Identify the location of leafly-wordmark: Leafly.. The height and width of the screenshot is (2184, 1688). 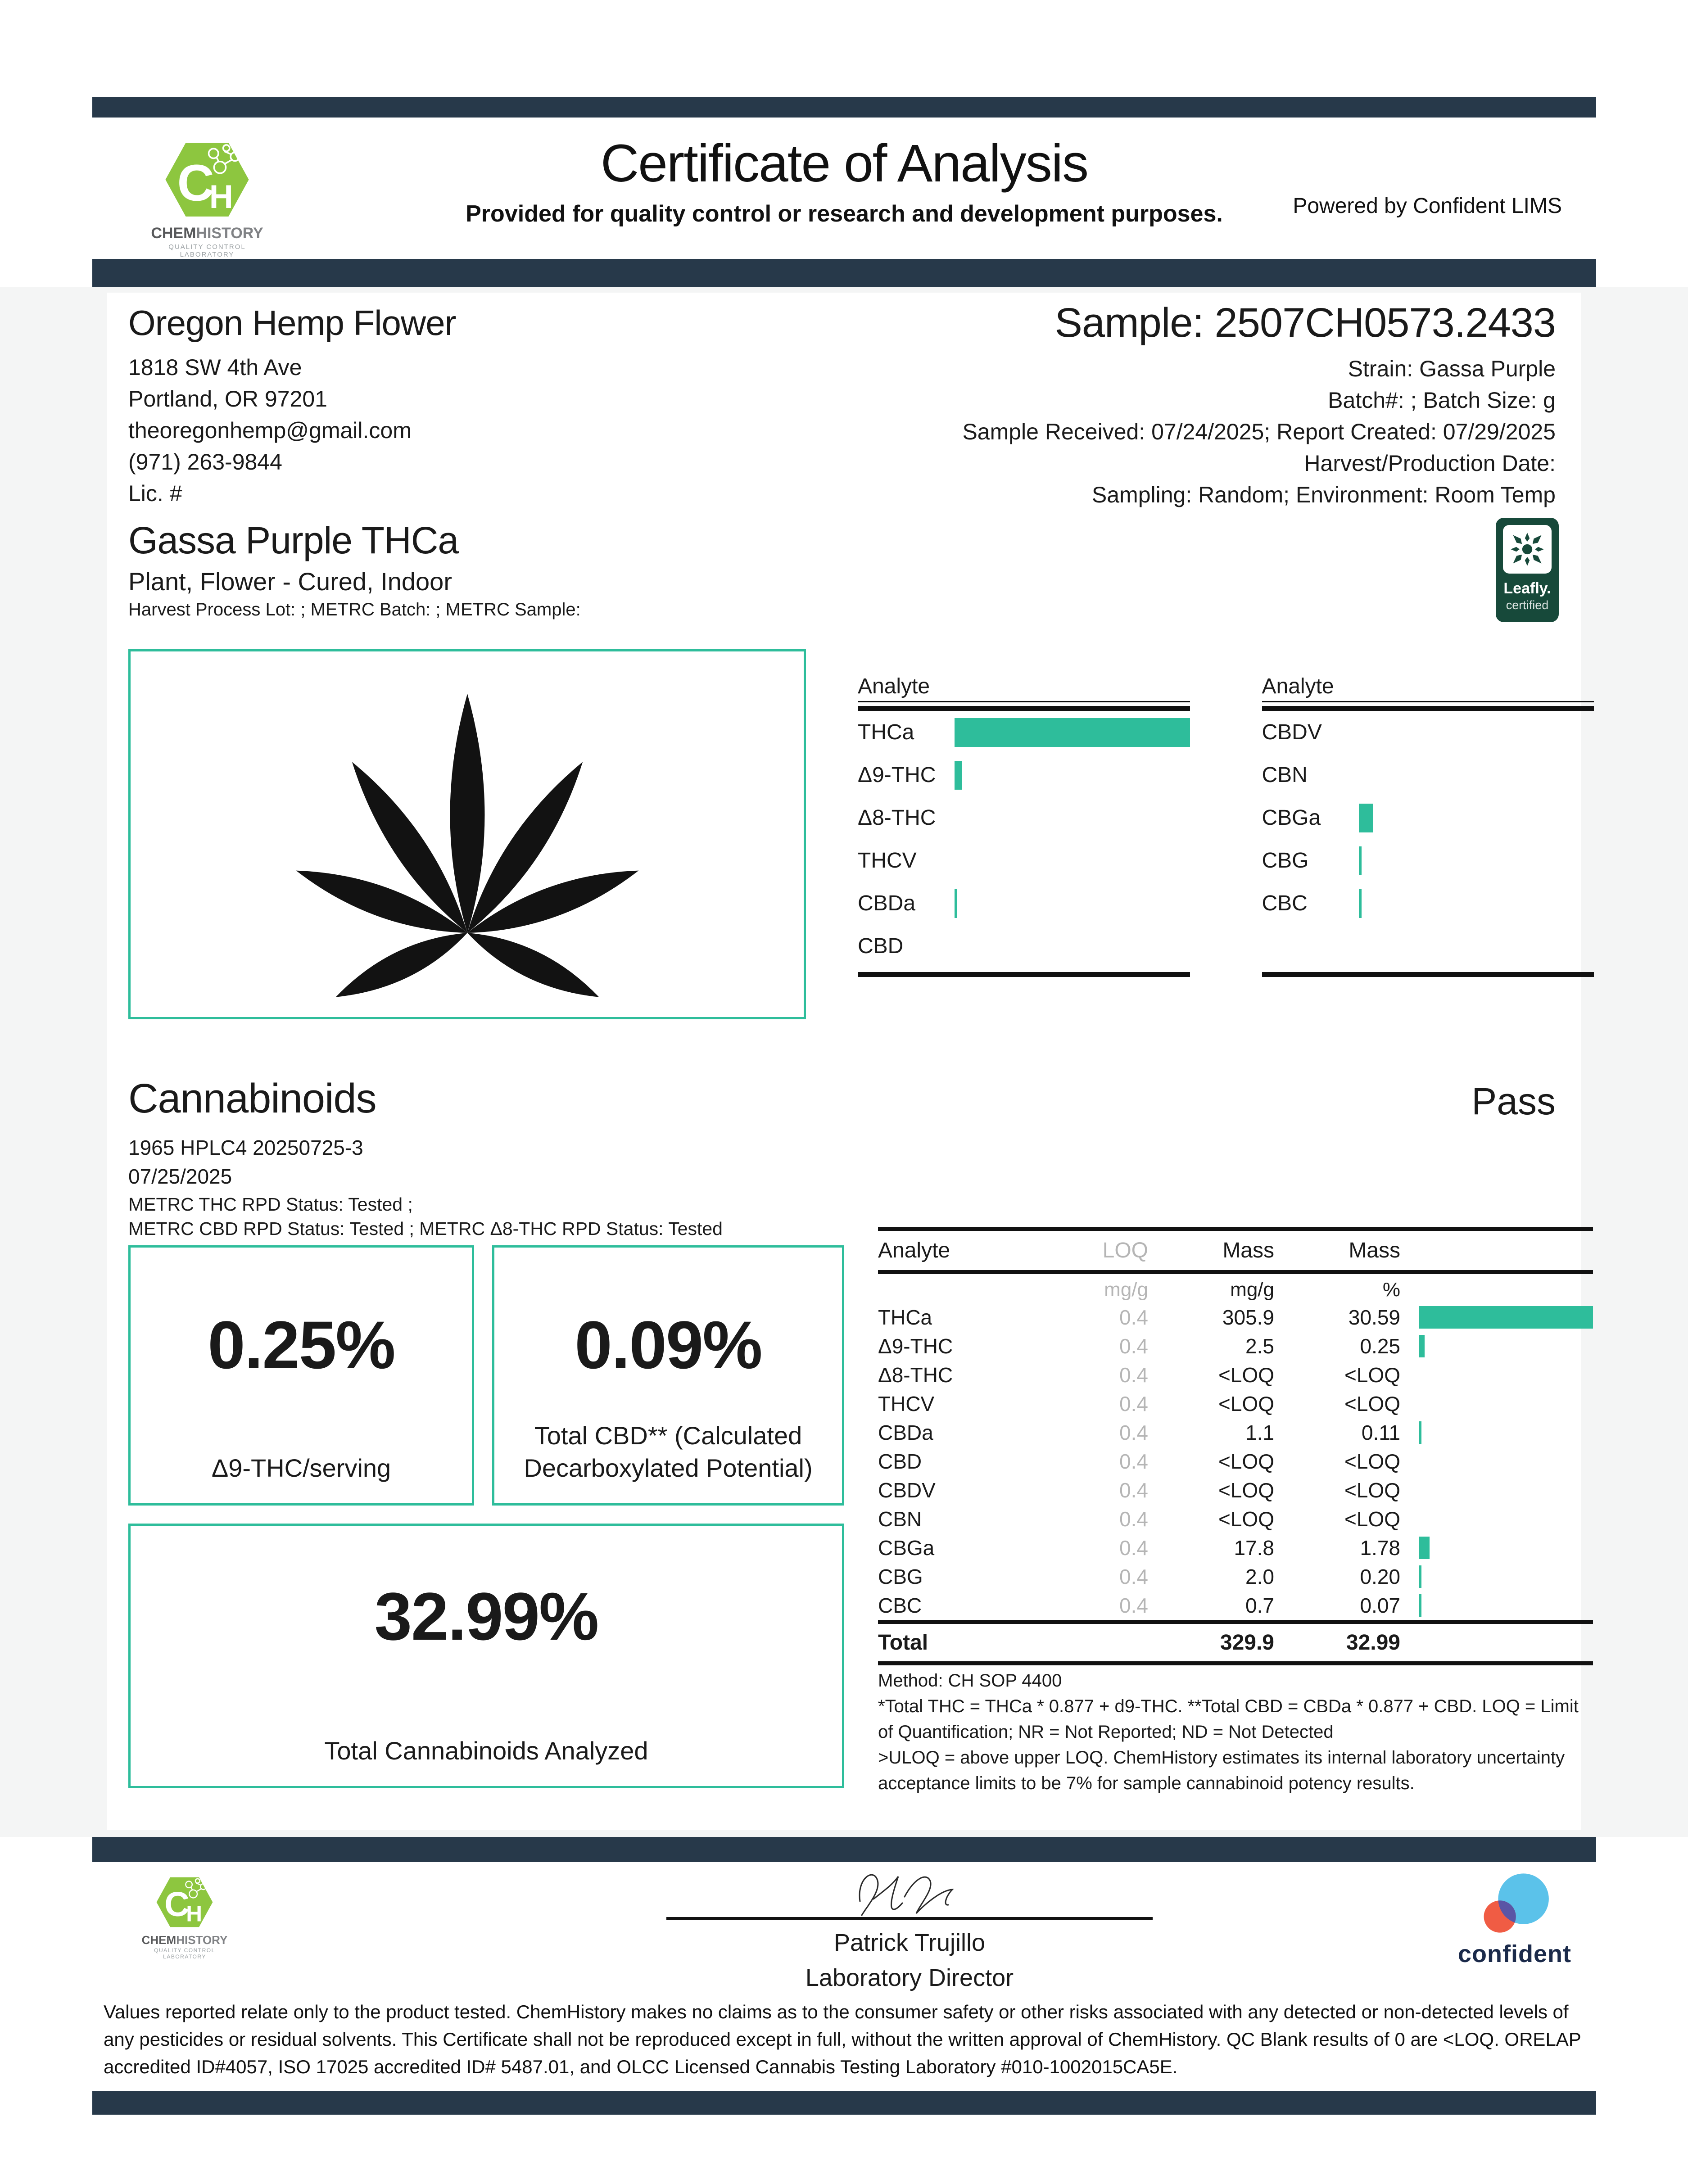
(1527, 589).